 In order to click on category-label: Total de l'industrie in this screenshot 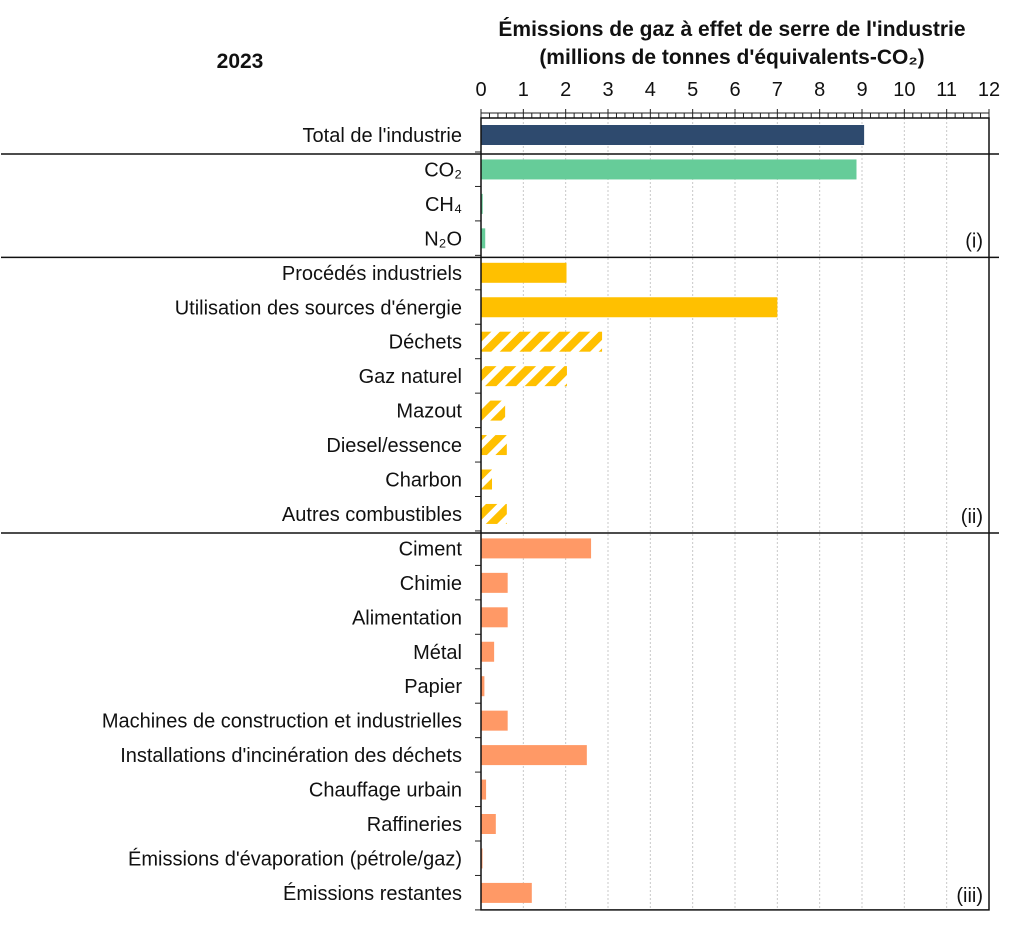, I will do `click(382, 136)`.